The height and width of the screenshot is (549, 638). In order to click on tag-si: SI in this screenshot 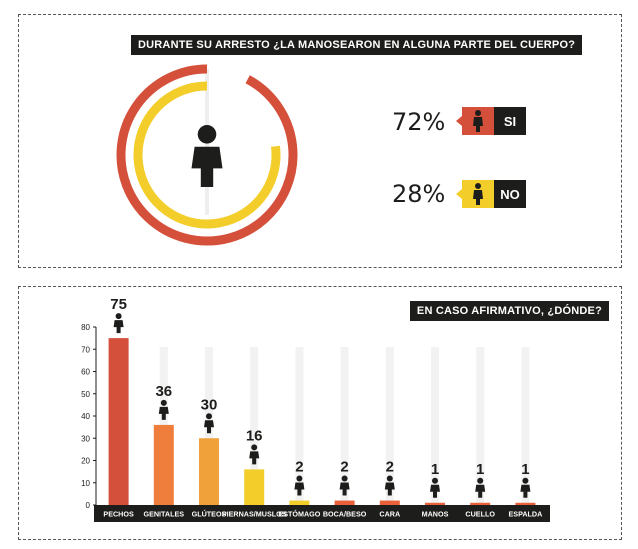, I will do `click(491, 121)`.